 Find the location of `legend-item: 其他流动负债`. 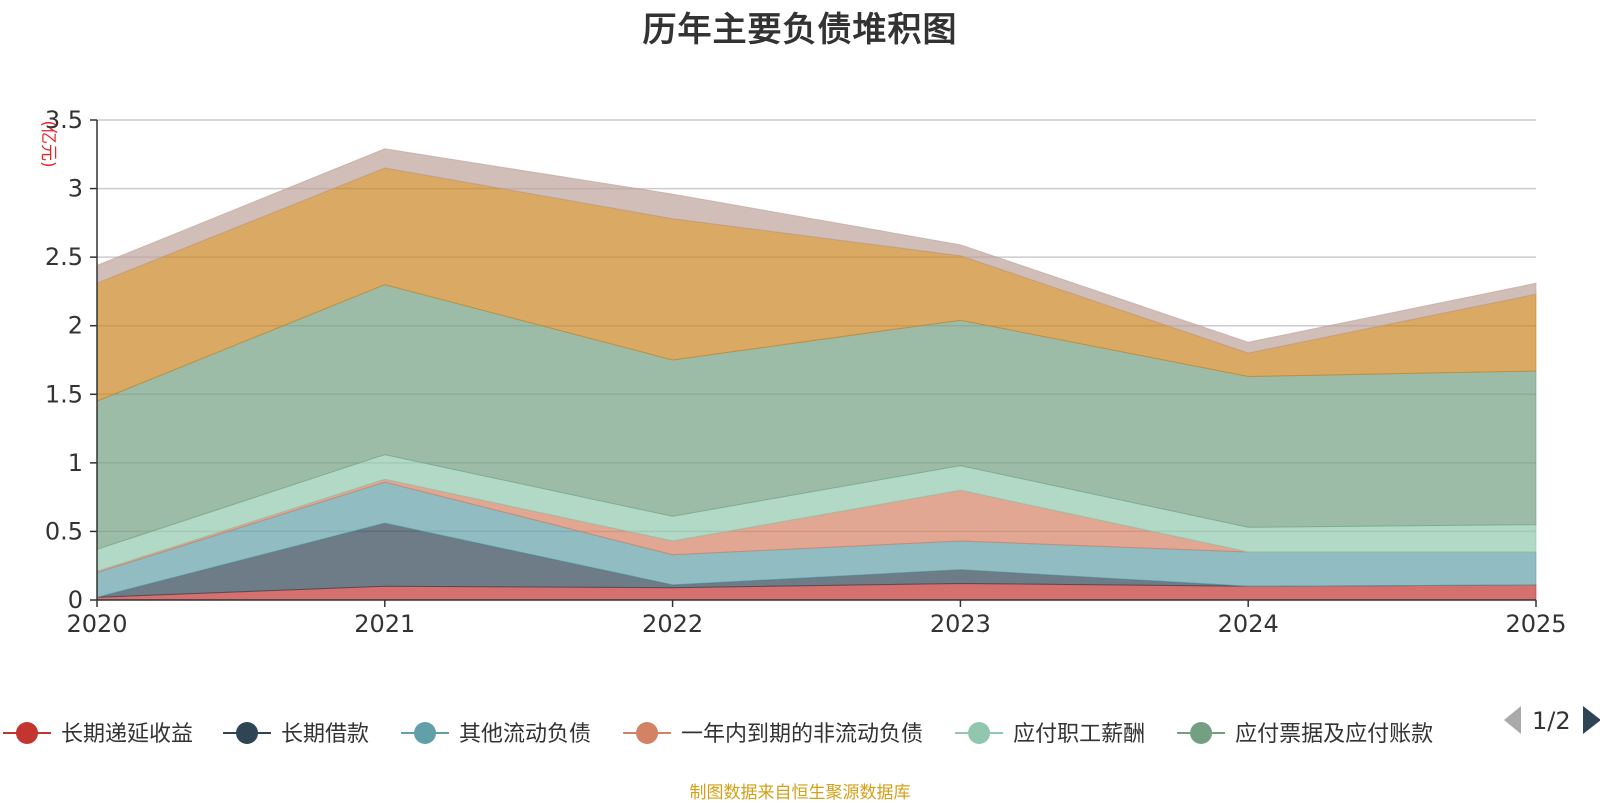

legend-item: 其他流动负债 is located at coordinates (496, 734).